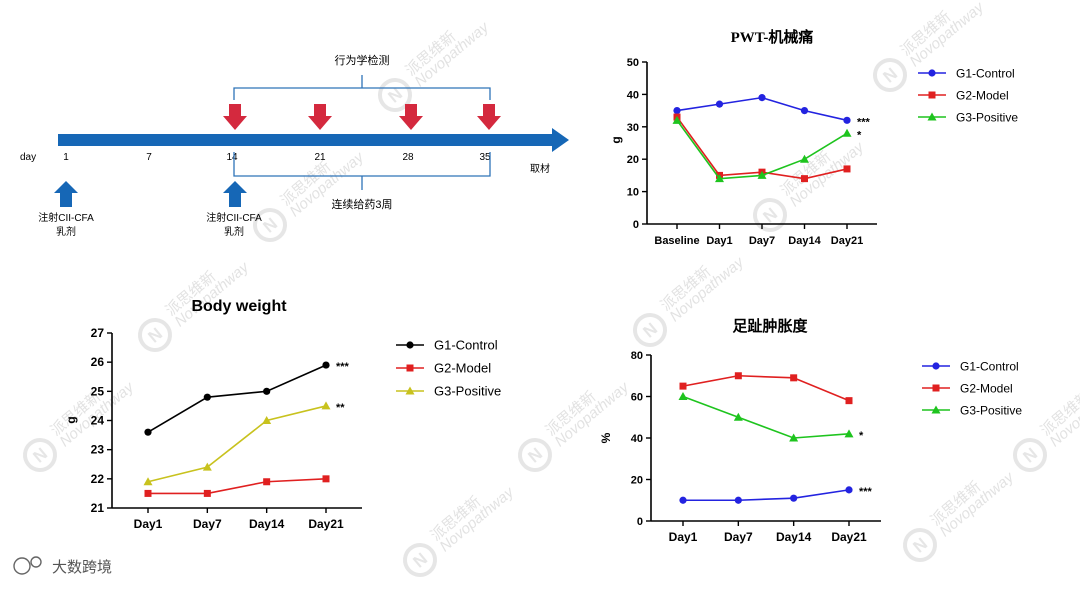  I want to click on test-arrow-day28, so click(411, 117).